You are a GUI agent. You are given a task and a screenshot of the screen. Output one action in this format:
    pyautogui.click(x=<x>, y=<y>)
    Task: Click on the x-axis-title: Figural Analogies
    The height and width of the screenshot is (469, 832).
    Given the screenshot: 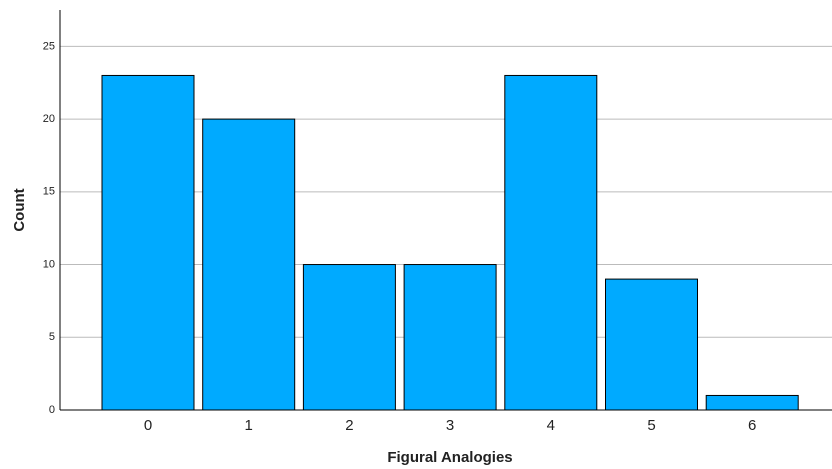 What is the action you would take?
    pyautogui.click(x=449, y=457)
    